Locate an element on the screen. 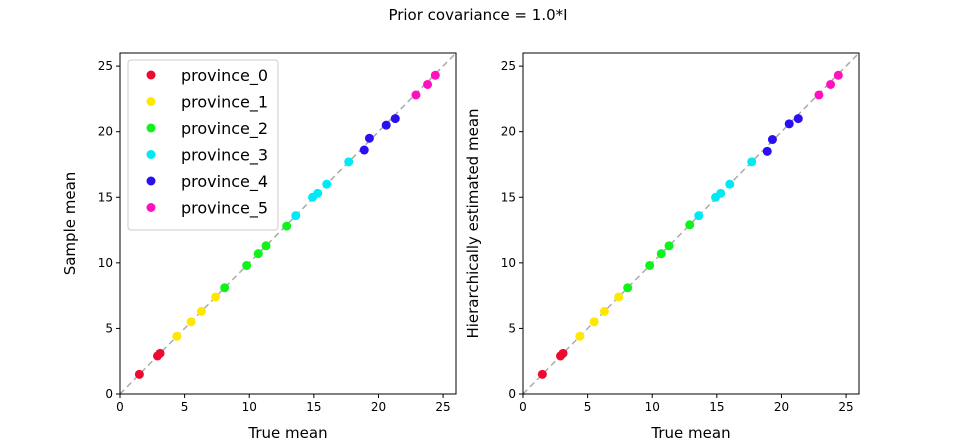  legend-label-province_4: province_4 is located at coordinates (224, 182).